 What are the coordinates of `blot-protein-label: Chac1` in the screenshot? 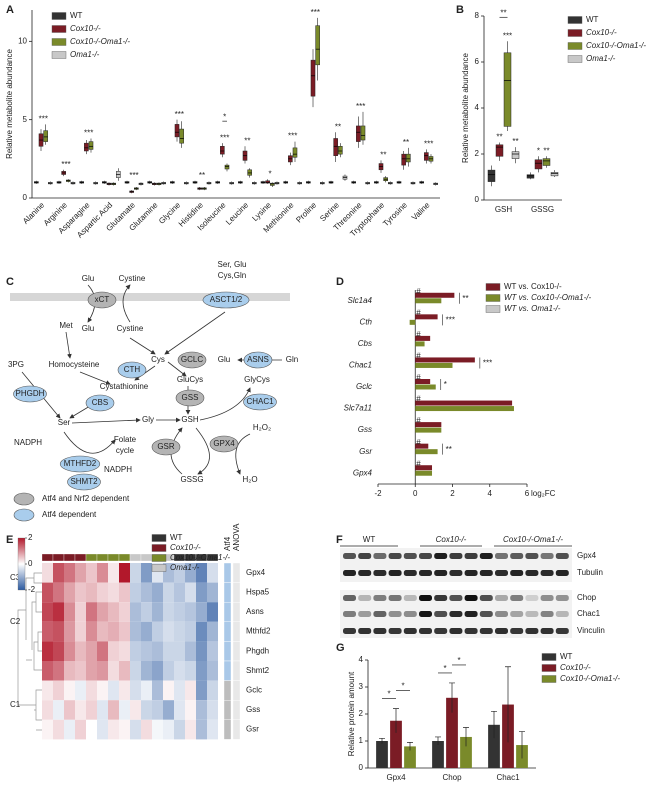 It's located at (589, 613).